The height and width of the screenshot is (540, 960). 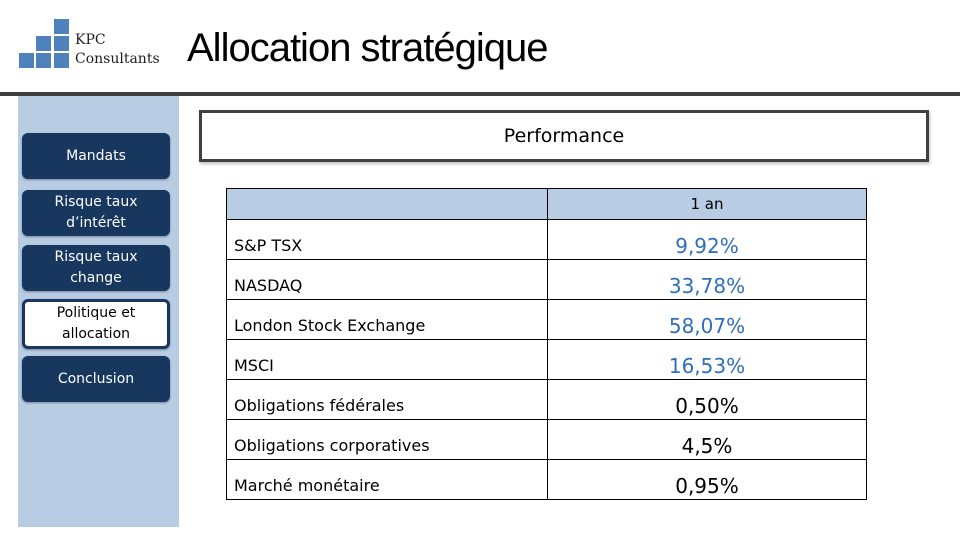 I want to click on row-value: 58,07%, so click(x=707, y=319).